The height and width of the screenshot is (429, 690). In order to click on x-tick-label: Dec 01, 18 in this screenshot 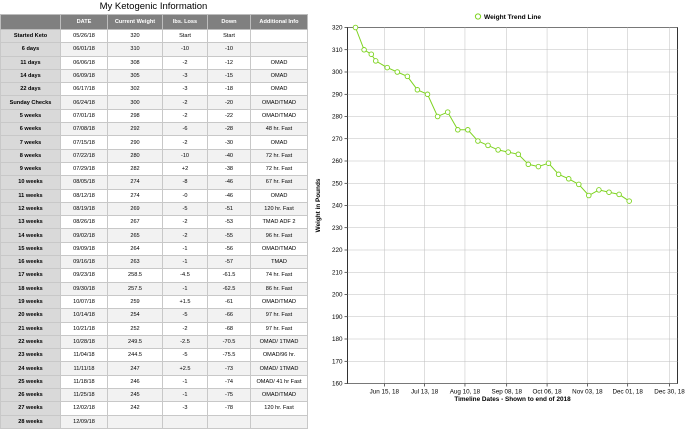, I will do `click(627, 392)`.